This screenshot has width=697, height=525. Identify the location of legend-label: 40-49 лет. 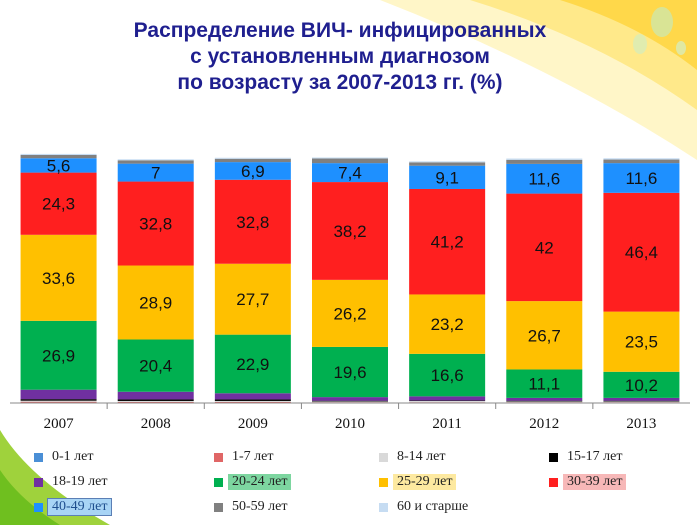
(79, 507).